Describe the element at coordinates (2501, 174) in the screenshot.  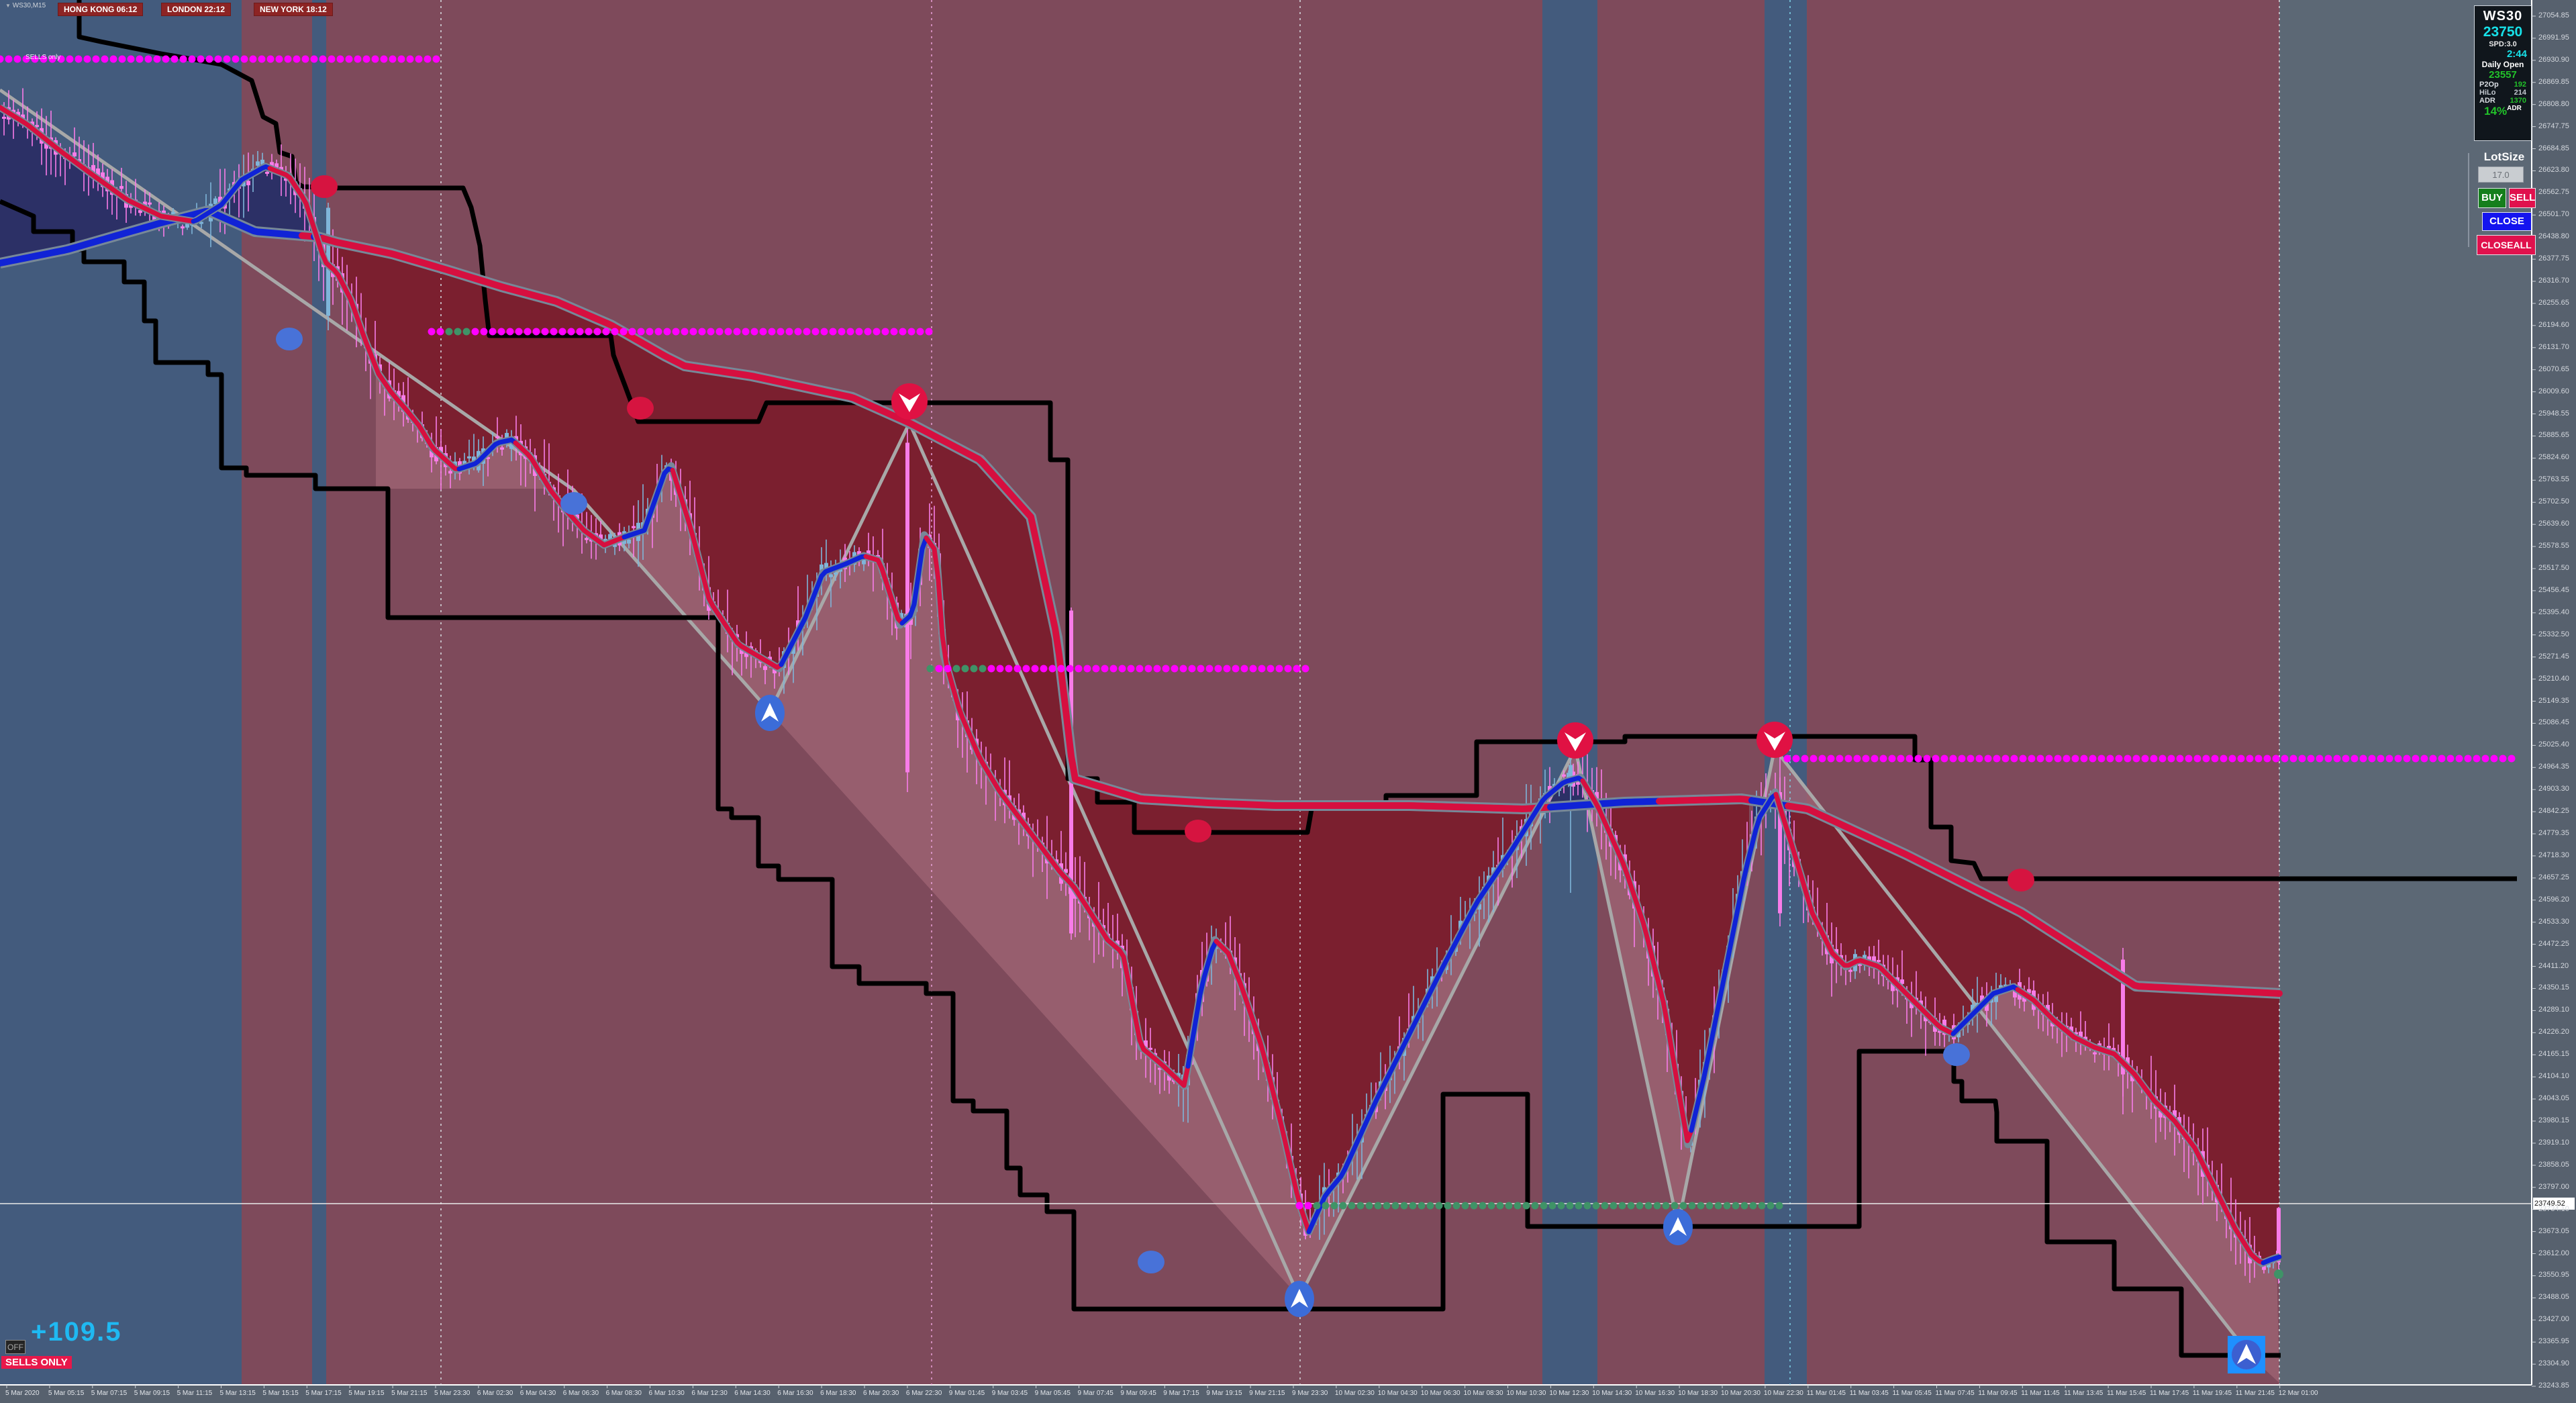
I see `lot-size-input` at that location.